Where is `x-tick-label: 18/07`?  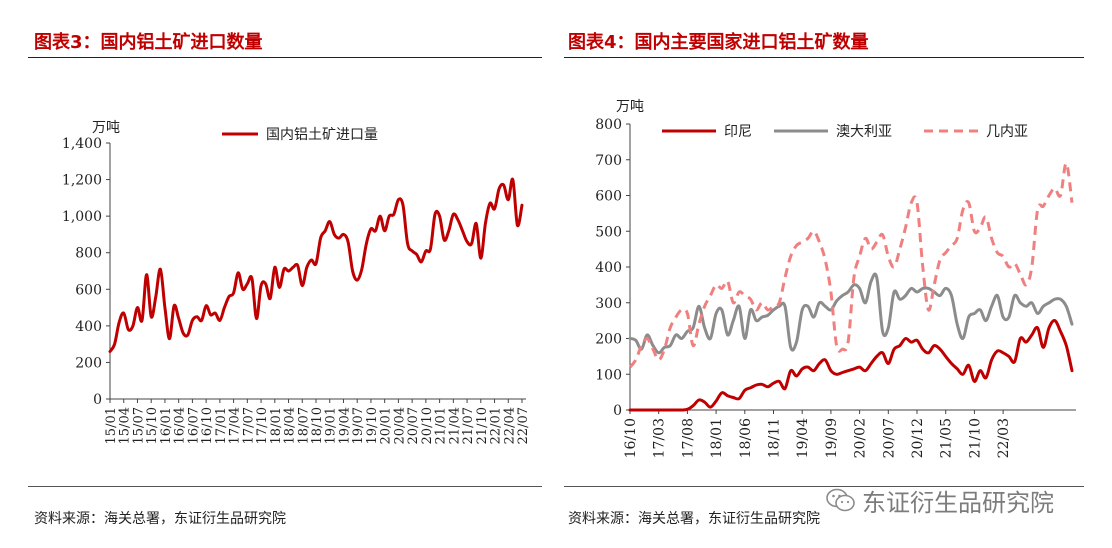 x-tick-label: 18/07 is located at coordinates (303, 425).